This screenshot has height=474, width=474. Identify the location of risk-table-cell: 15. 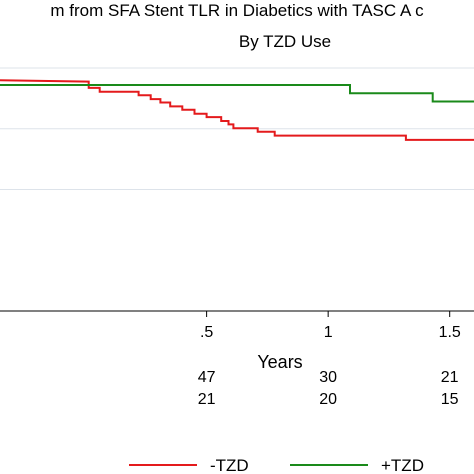
(450, 399).